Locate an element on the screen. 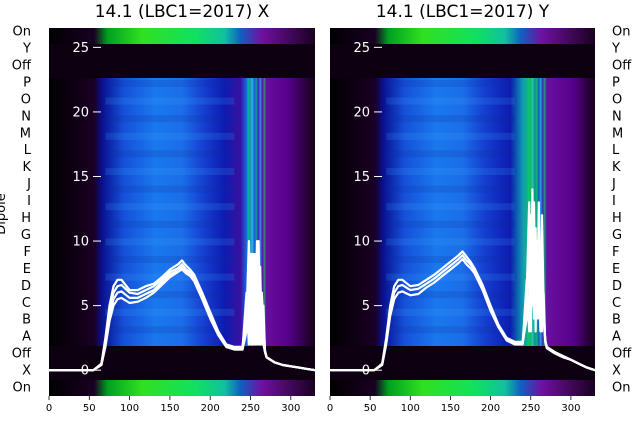 Image resolution: width=640 pixels, height=440 pixels. x-tick-label: 300 is located at coordinates (570, 408).